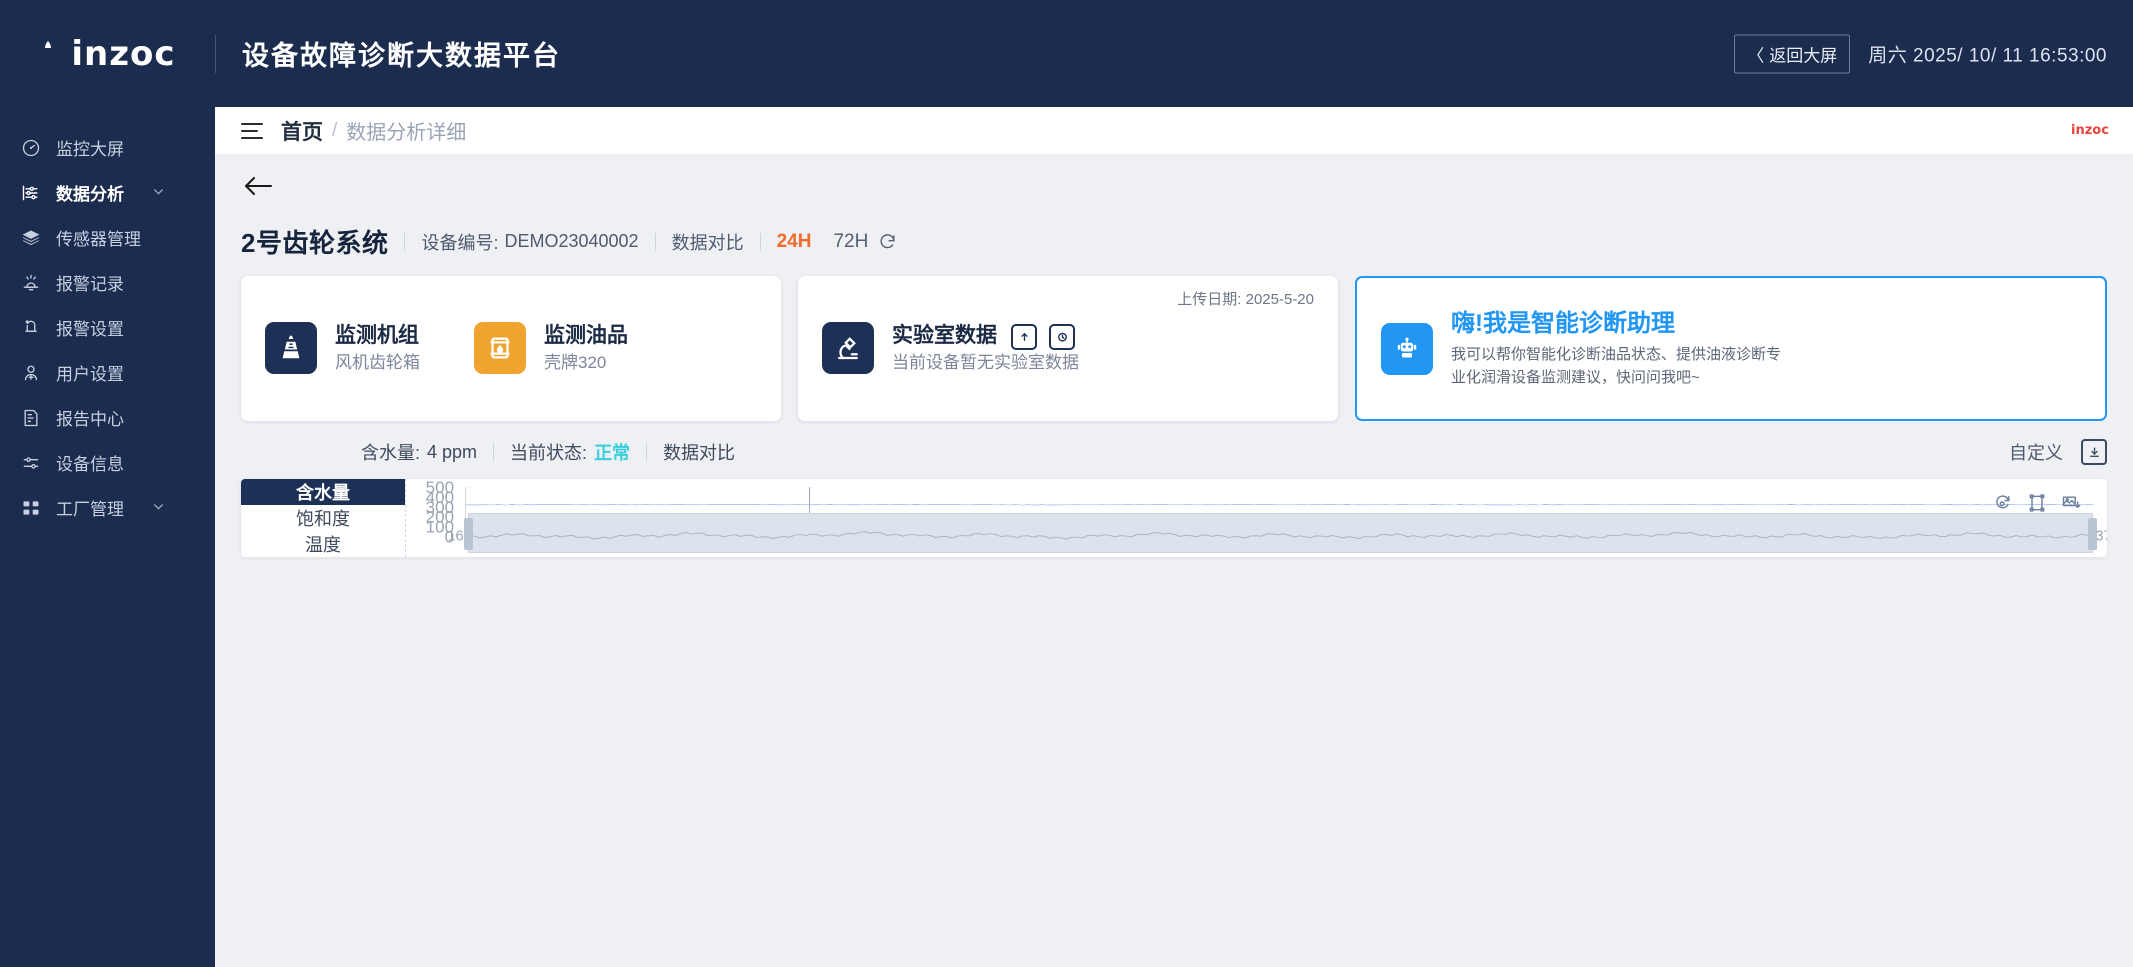 The width and height of the screenshot is (2133, 967). What do you see at coordinates (1209, 299) in the screenshot?
I see `upload-date-label: 上传日期:` at bounding box center [1209, 299].